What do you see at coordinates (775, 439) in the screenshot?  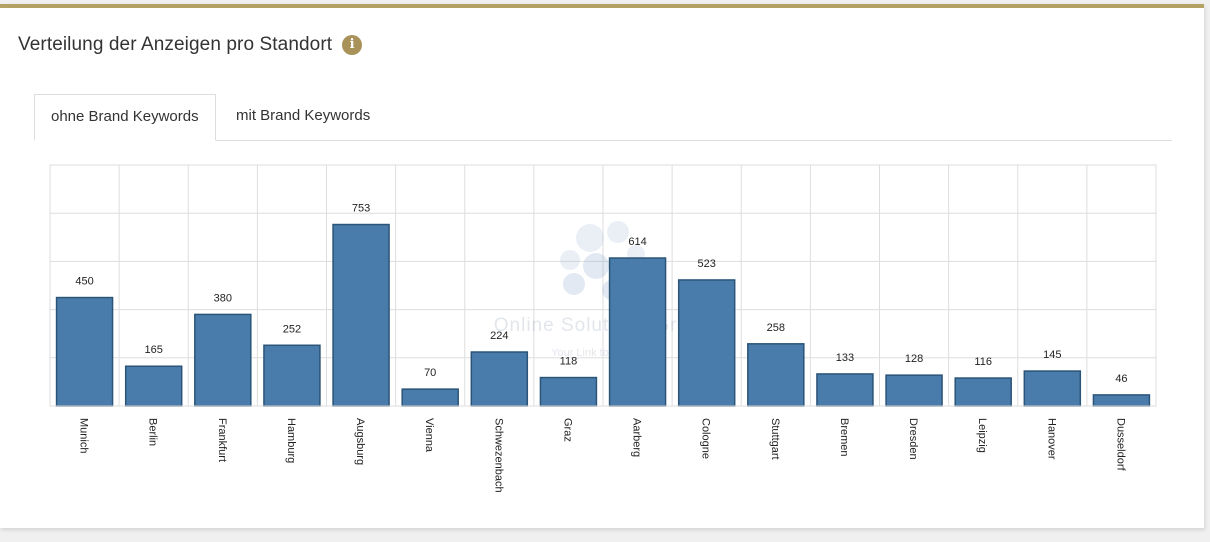 I see `x-tick-label: Stuttgart` at bounding box center [775, 439].